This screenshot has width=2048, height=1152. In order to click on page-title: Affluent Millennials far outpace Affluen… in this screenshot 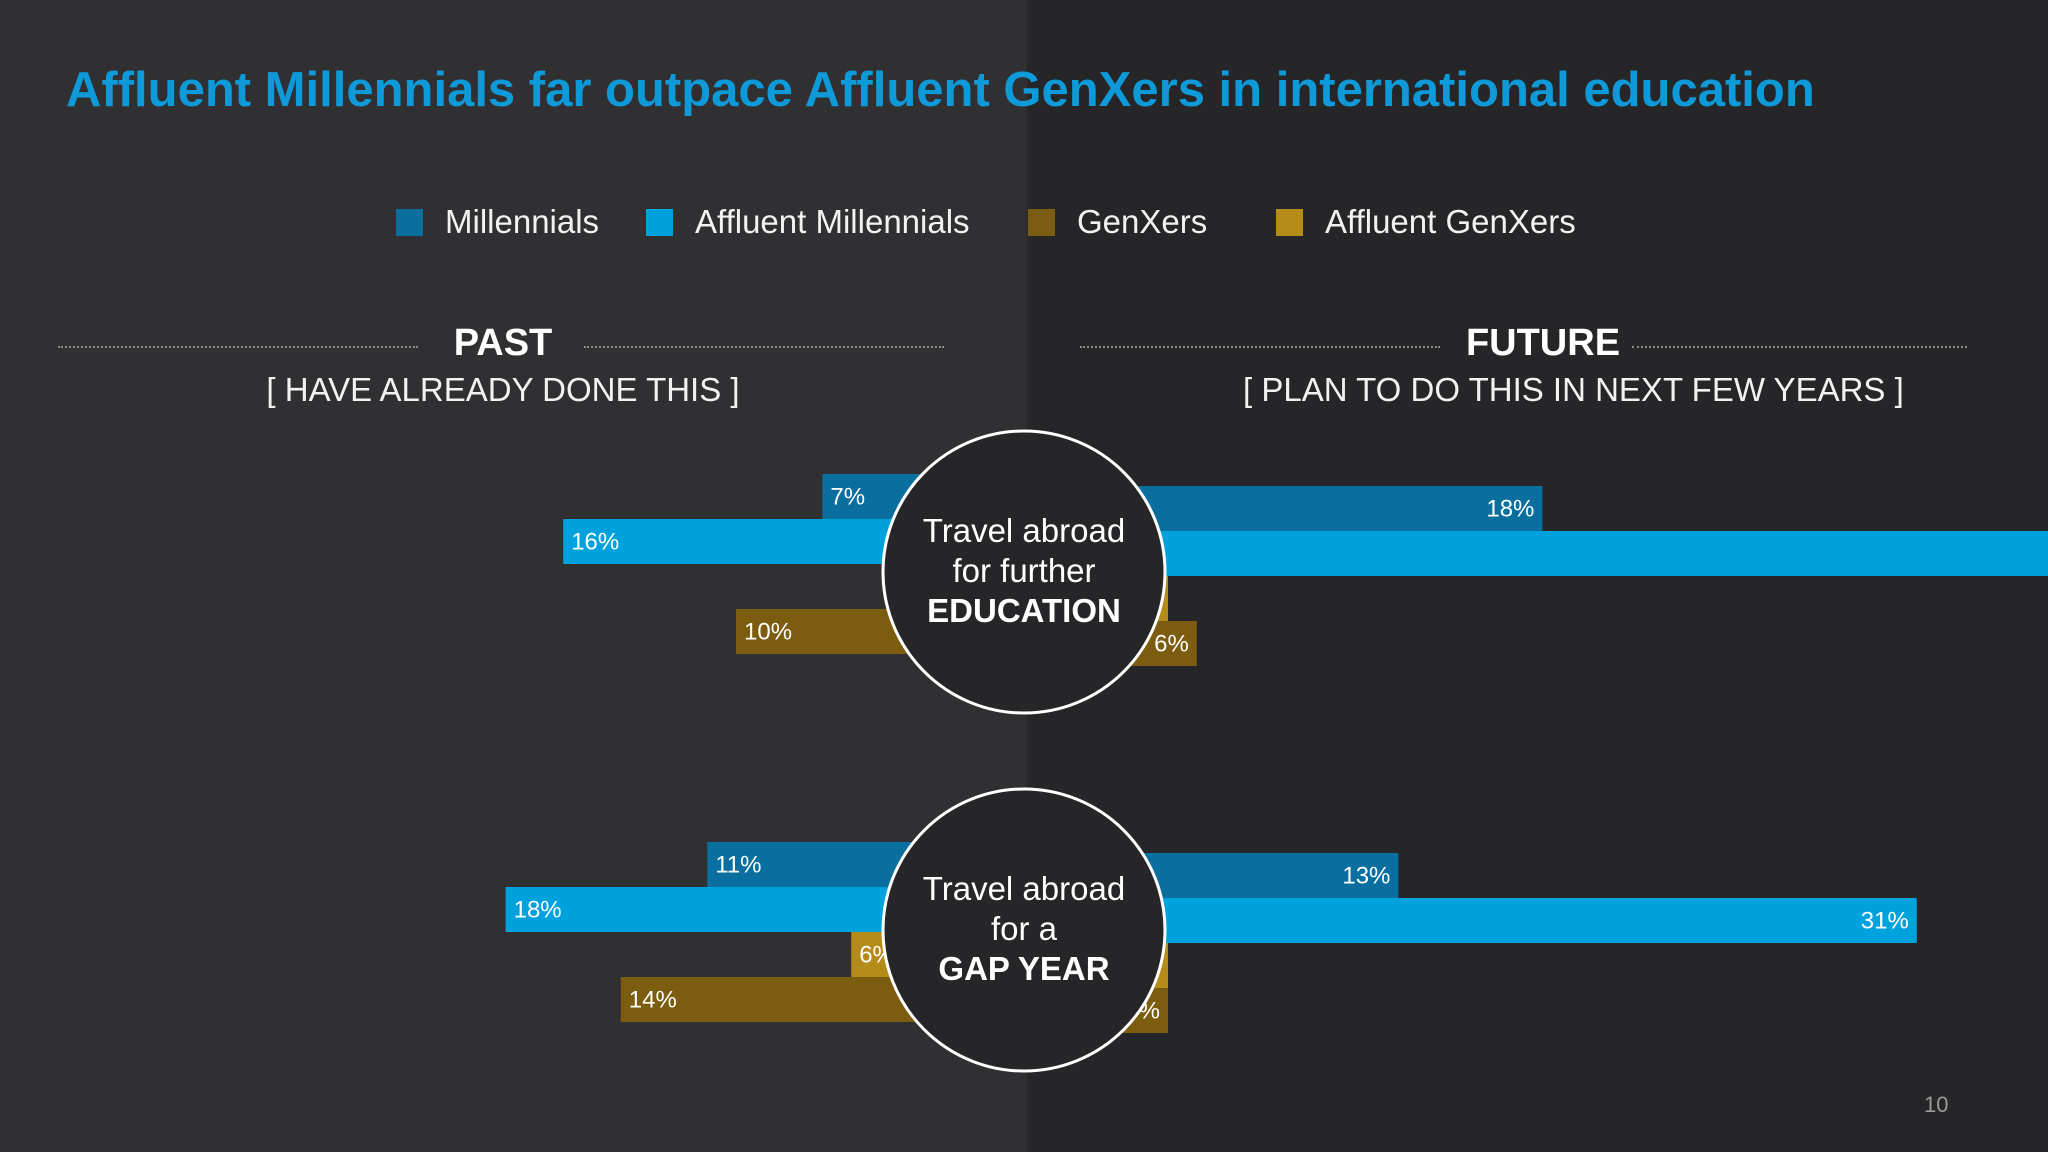, I will do `click(940, 90)`.